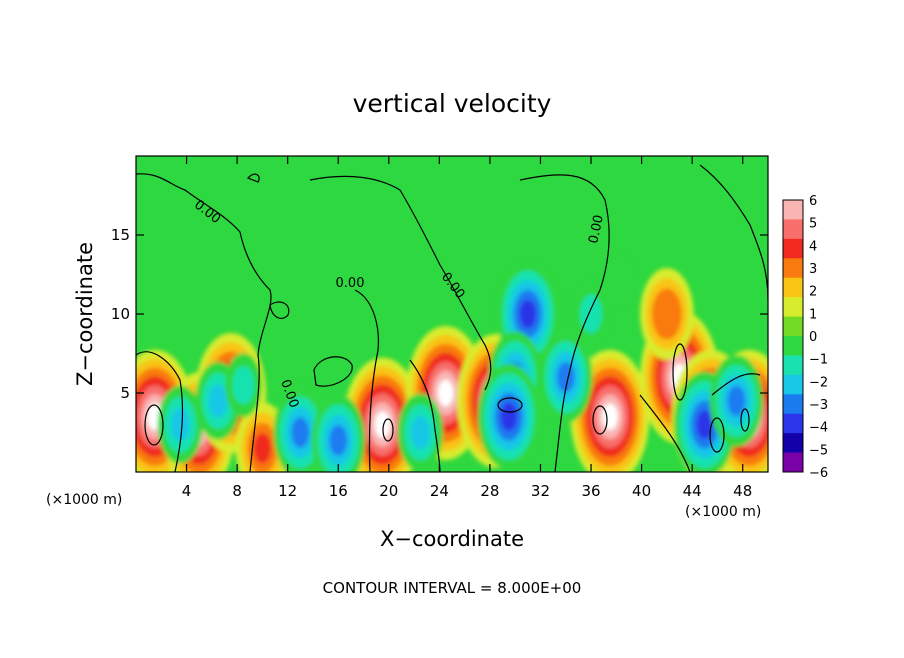 The image size is (904, 658). Describe the element at coordinates (818, 405) in the screenshot. I see `colorbar-tick-label: −3` at that location.